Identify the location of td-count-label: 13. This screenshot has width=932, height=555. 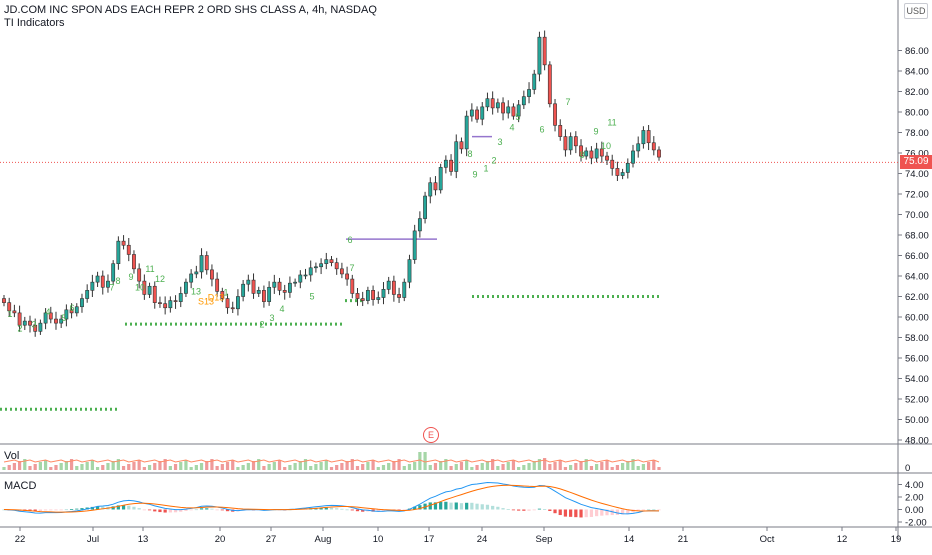
(196, 291).